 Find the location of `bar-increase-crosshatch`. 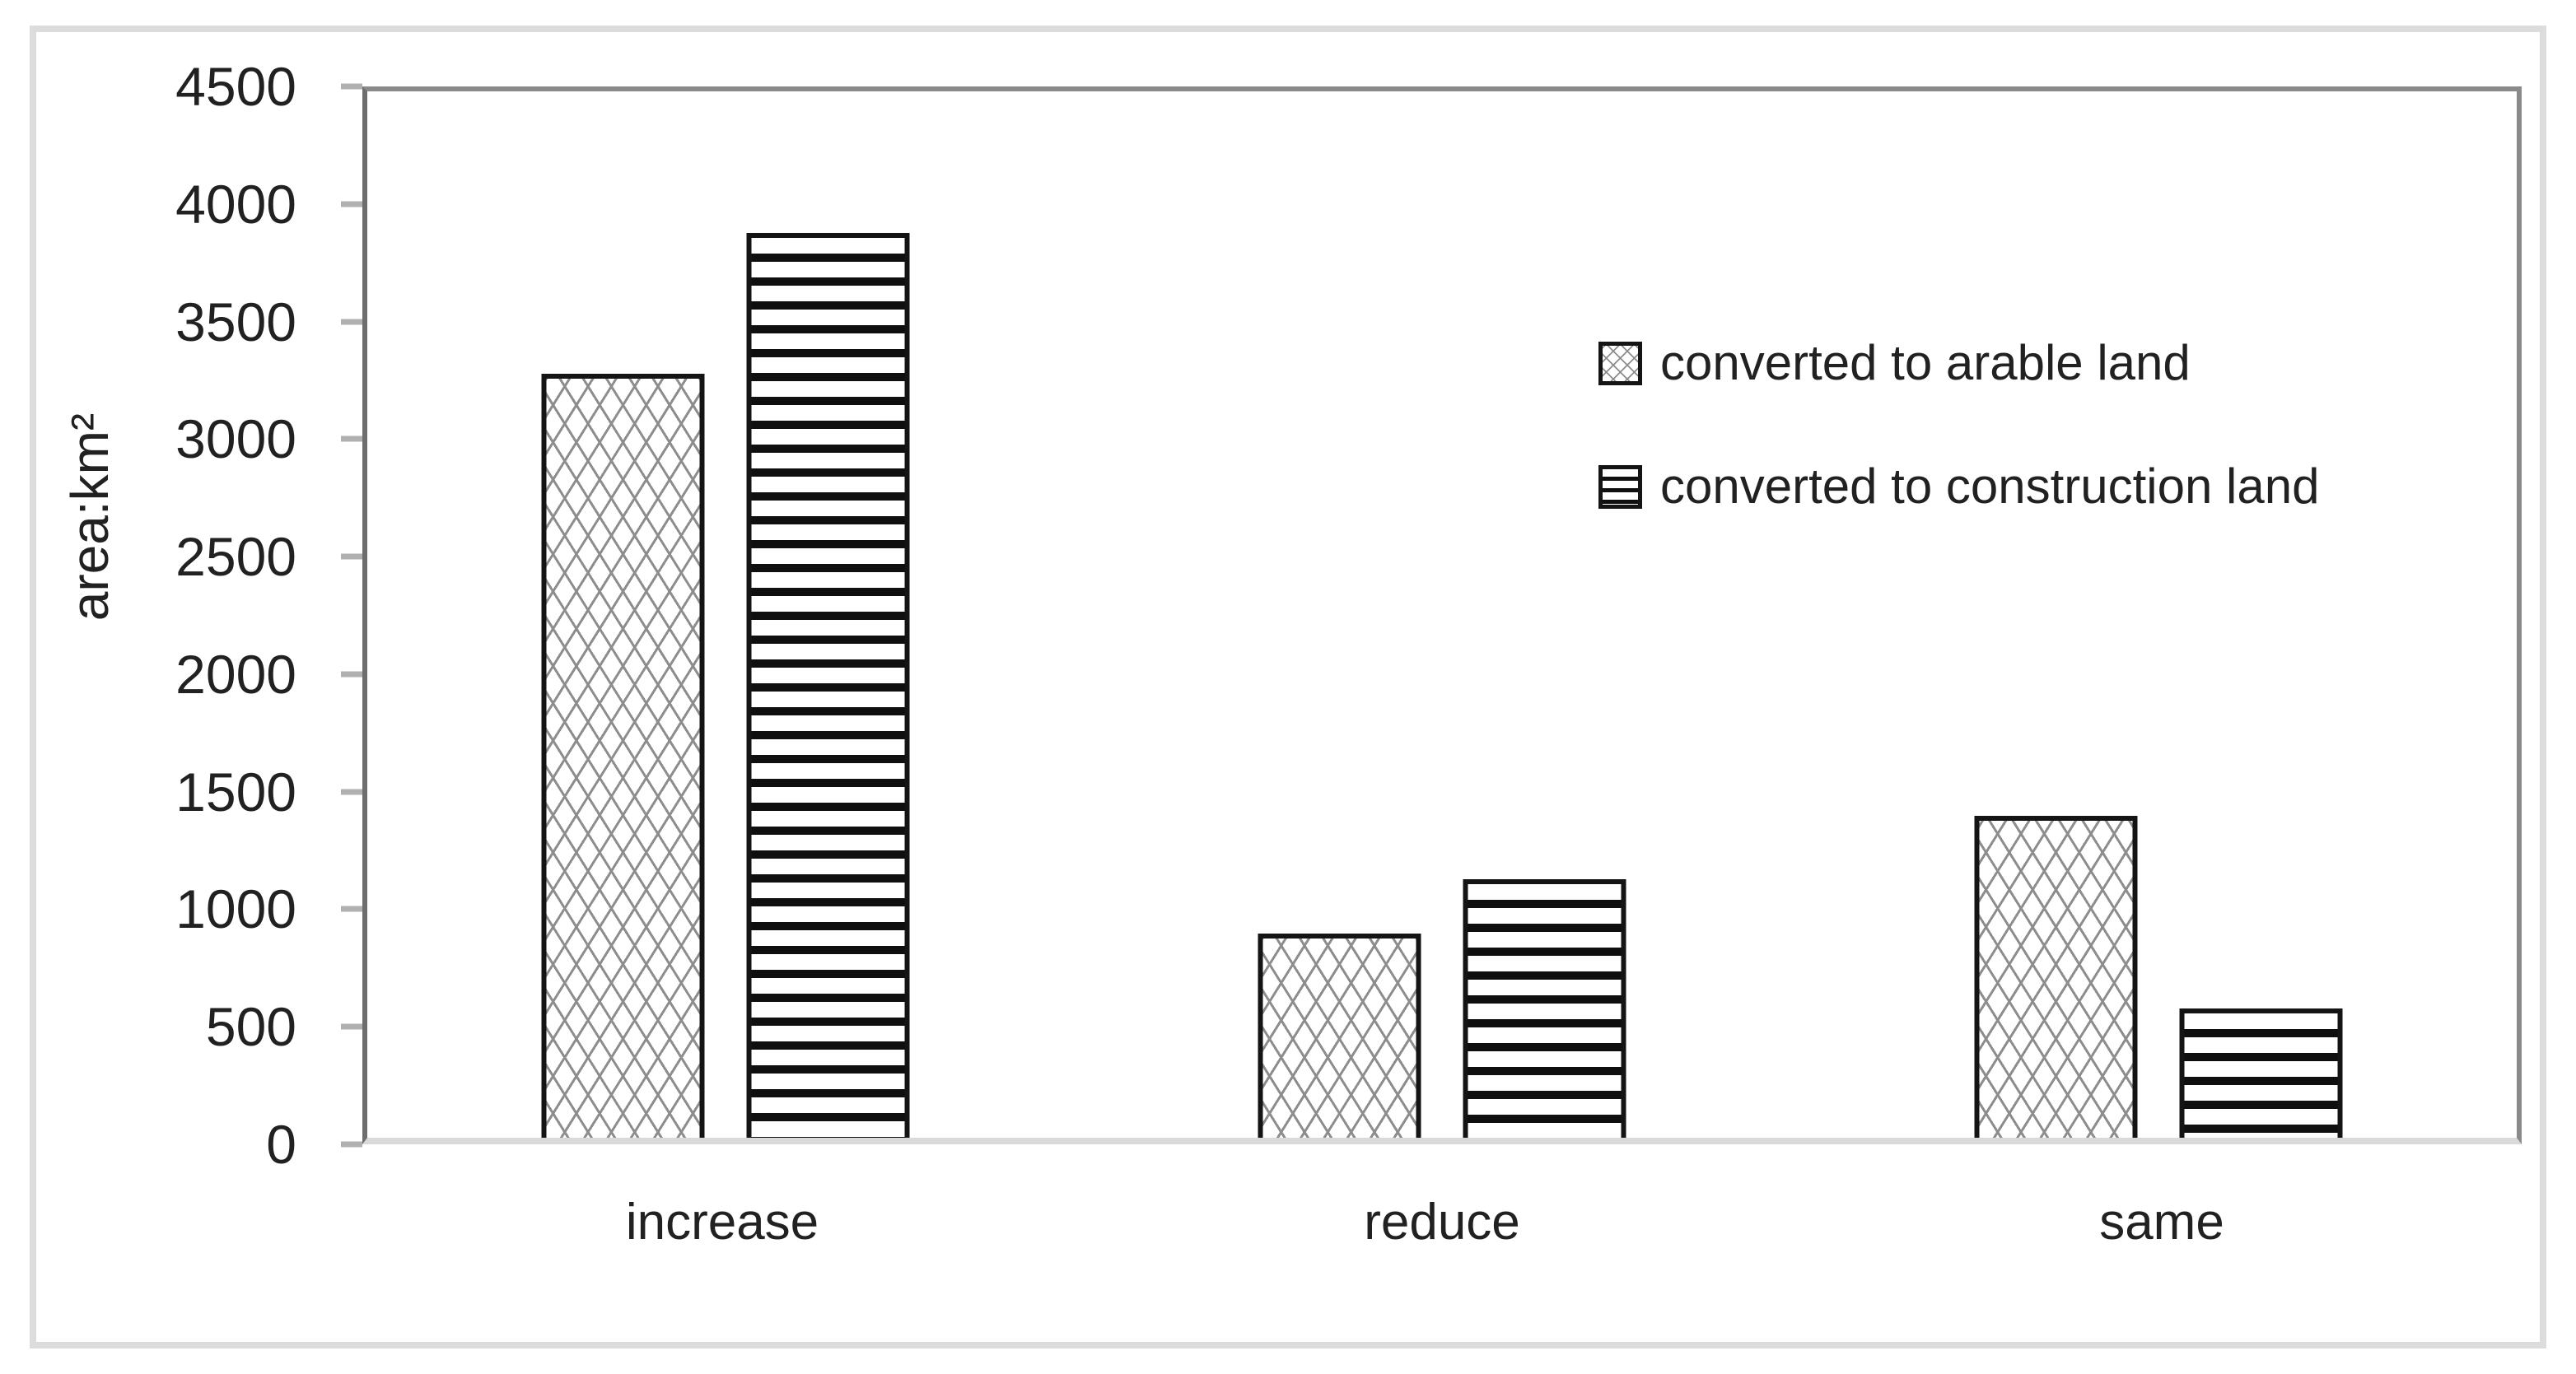

bar-increase-crosshatch is located at coordinates (623, 756).